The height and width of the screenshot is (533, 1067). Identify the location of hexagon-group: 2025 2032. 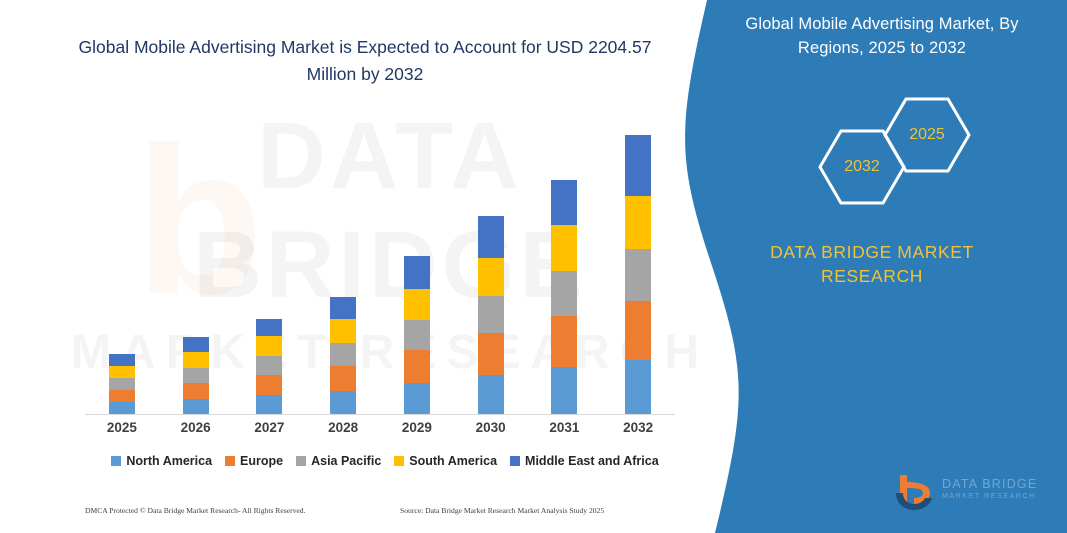
(872, 152).